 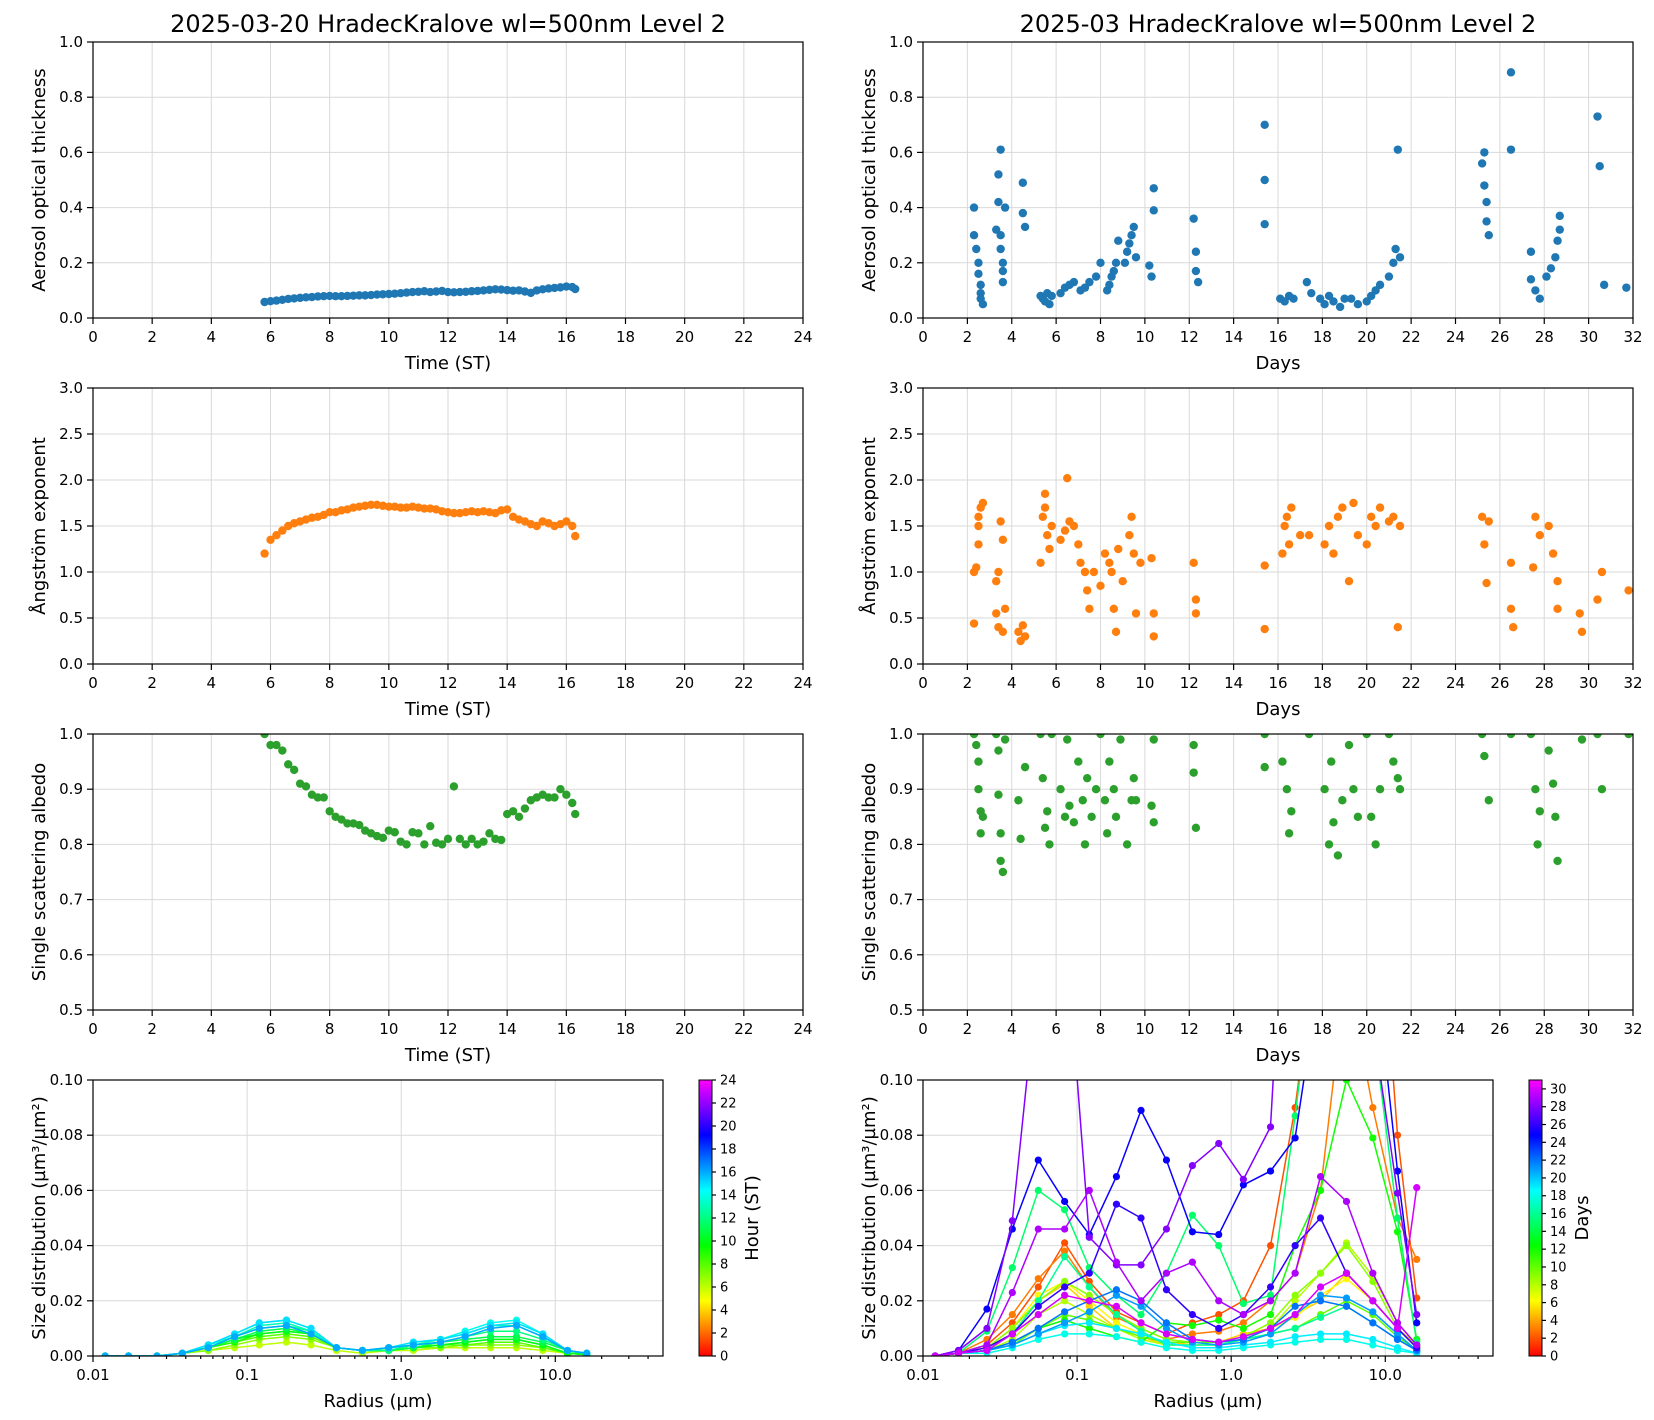 What do you see at coordinates (152, 1029) in the screenshot?
I see `x-tick-label: 2` at bounding box center [152, 1029].